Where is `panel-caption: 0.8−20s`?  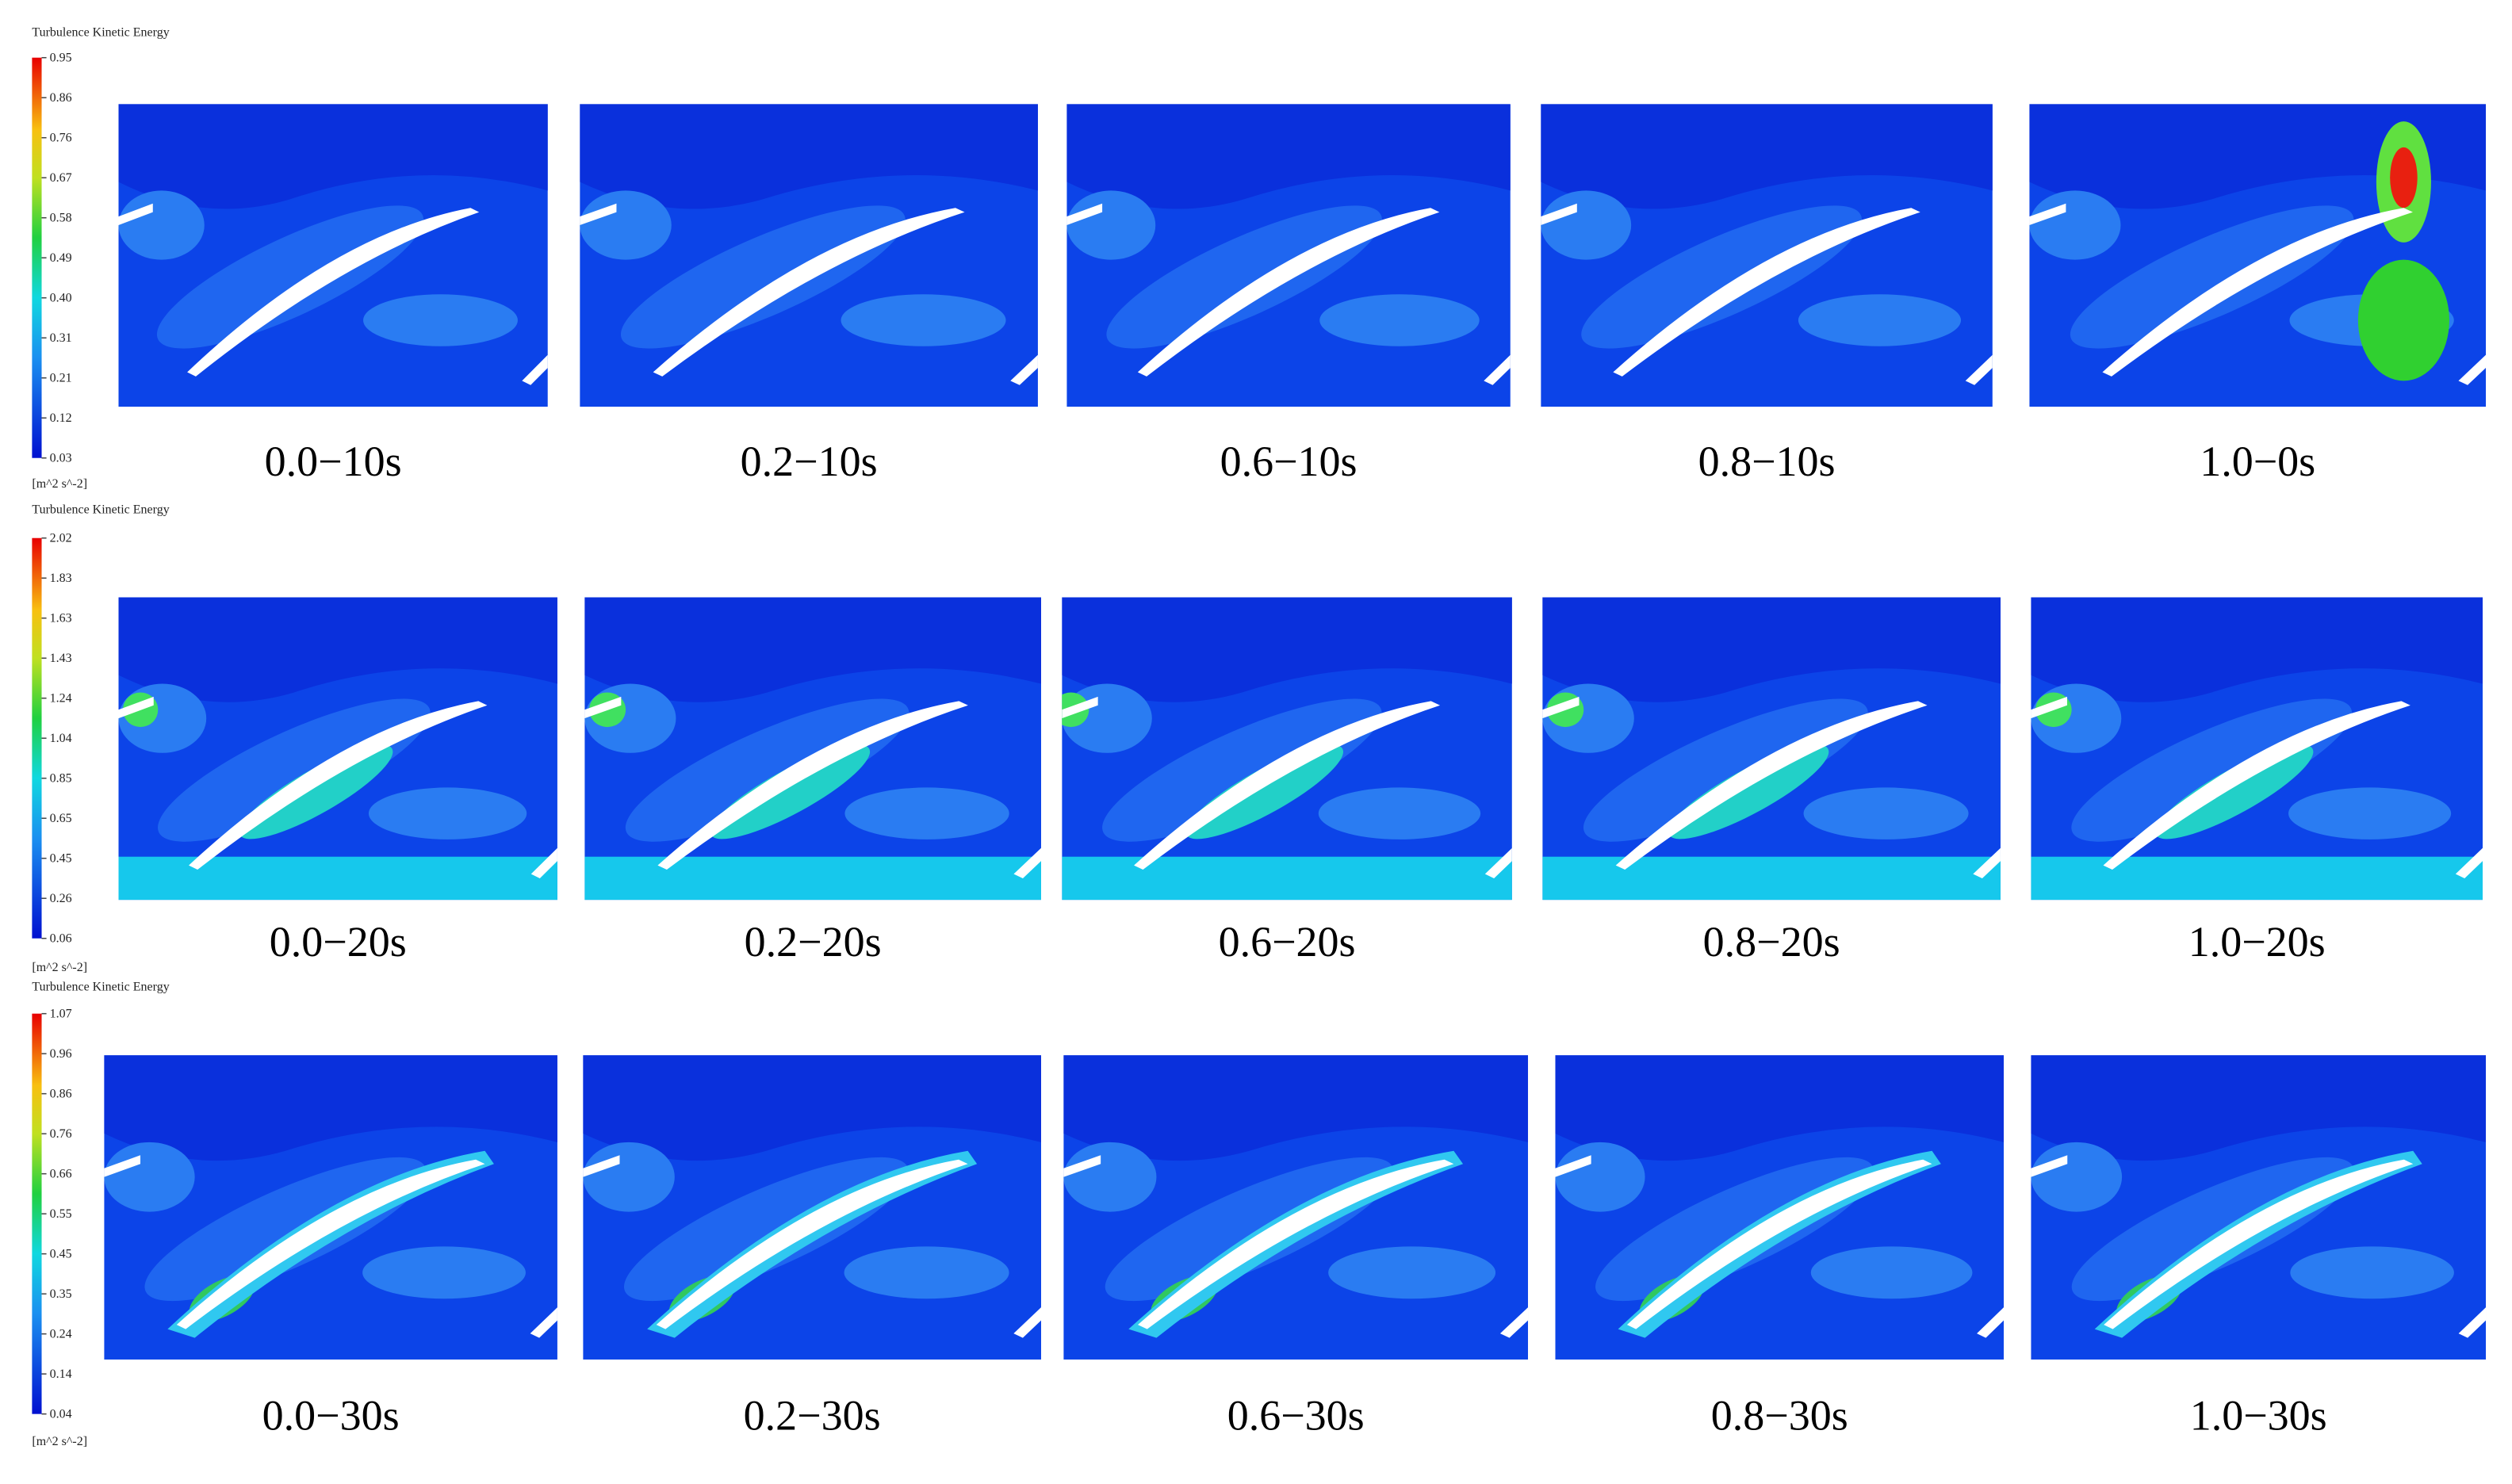
panel-caption: 0.8−20s is located at coordinates (1771, 942).